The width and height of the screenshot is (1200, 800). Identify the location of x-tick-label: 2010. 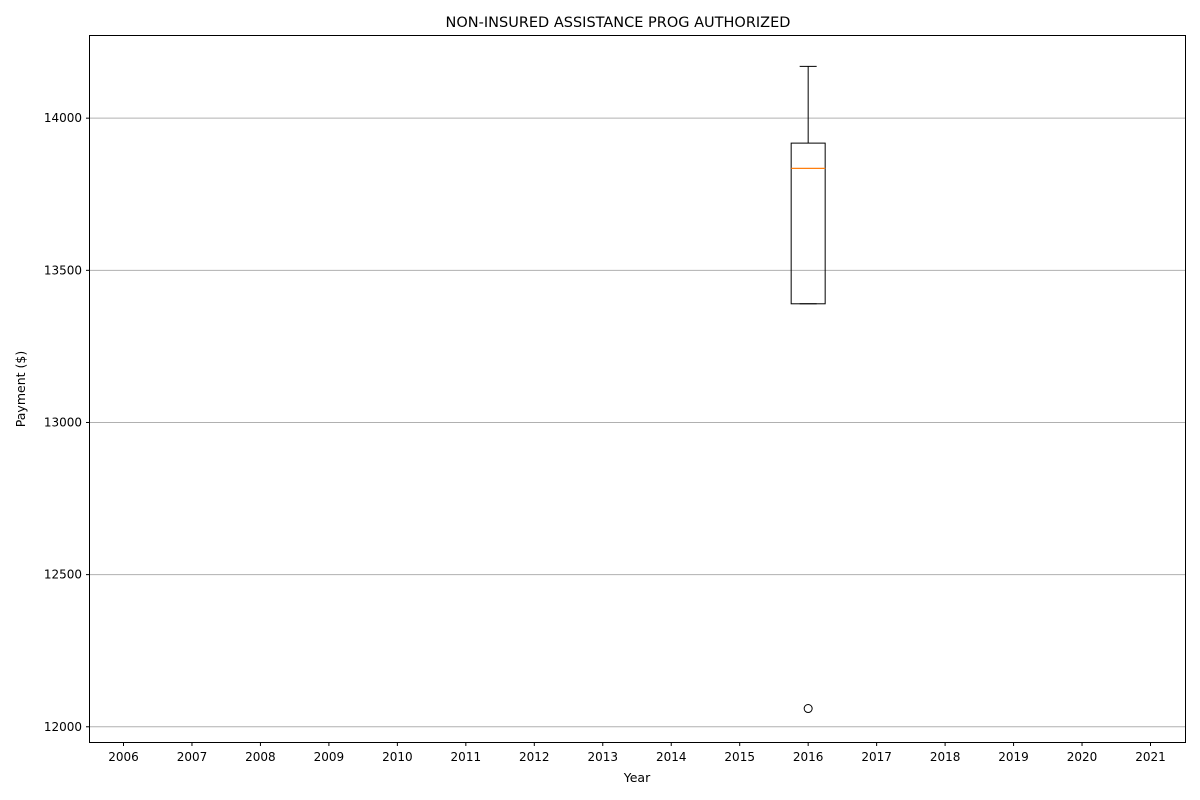
(397, 757).